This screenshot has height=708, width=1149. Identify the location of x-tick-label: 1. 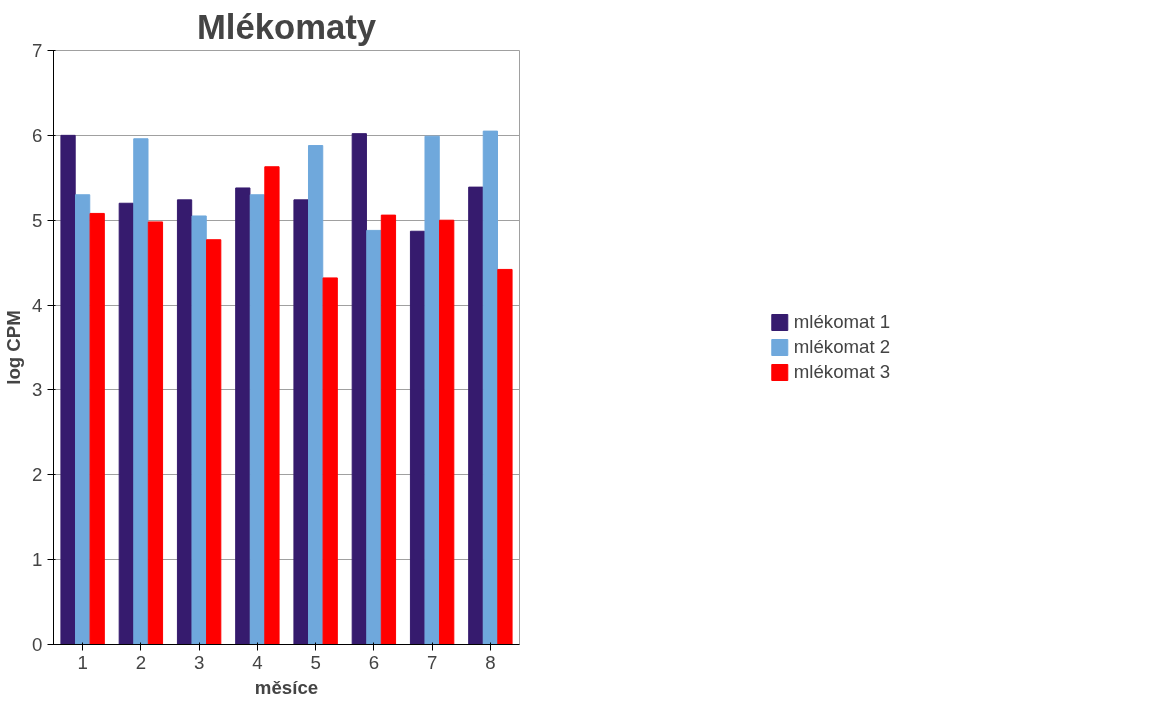
(82, 662).